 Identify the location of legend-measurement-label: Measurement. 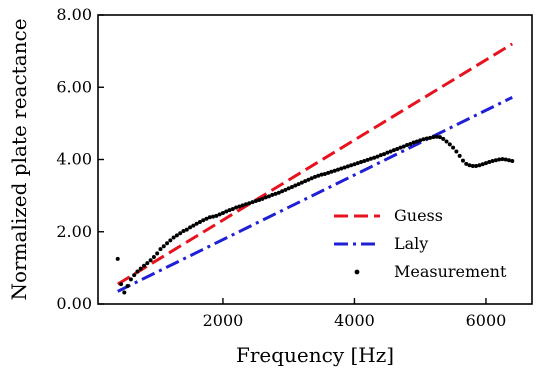
(450, 271).